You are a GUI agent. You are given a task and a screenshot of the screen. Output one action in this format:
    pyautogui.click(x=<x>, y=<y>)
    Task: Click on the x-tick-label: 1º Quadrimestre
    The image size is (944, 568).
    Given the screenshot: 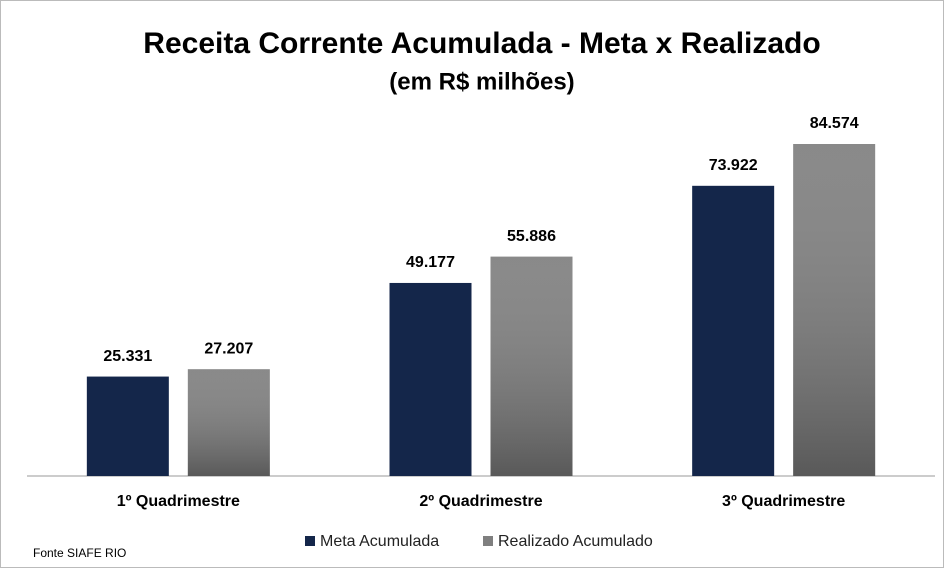 What is the action you would take?
    pyautogui.click(x=178, y=501)
    